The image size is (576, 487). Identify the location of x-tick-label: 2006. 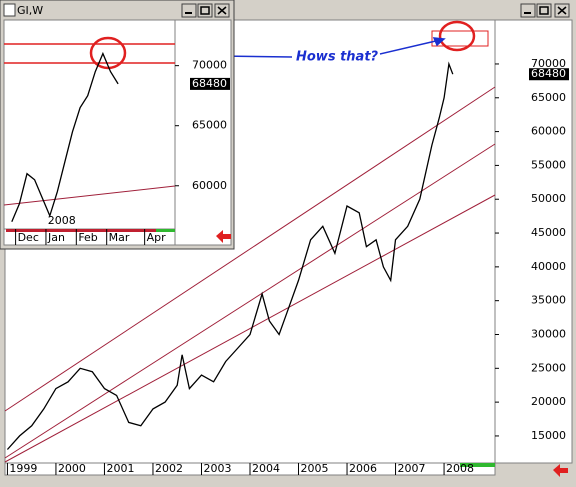
(363, 468).